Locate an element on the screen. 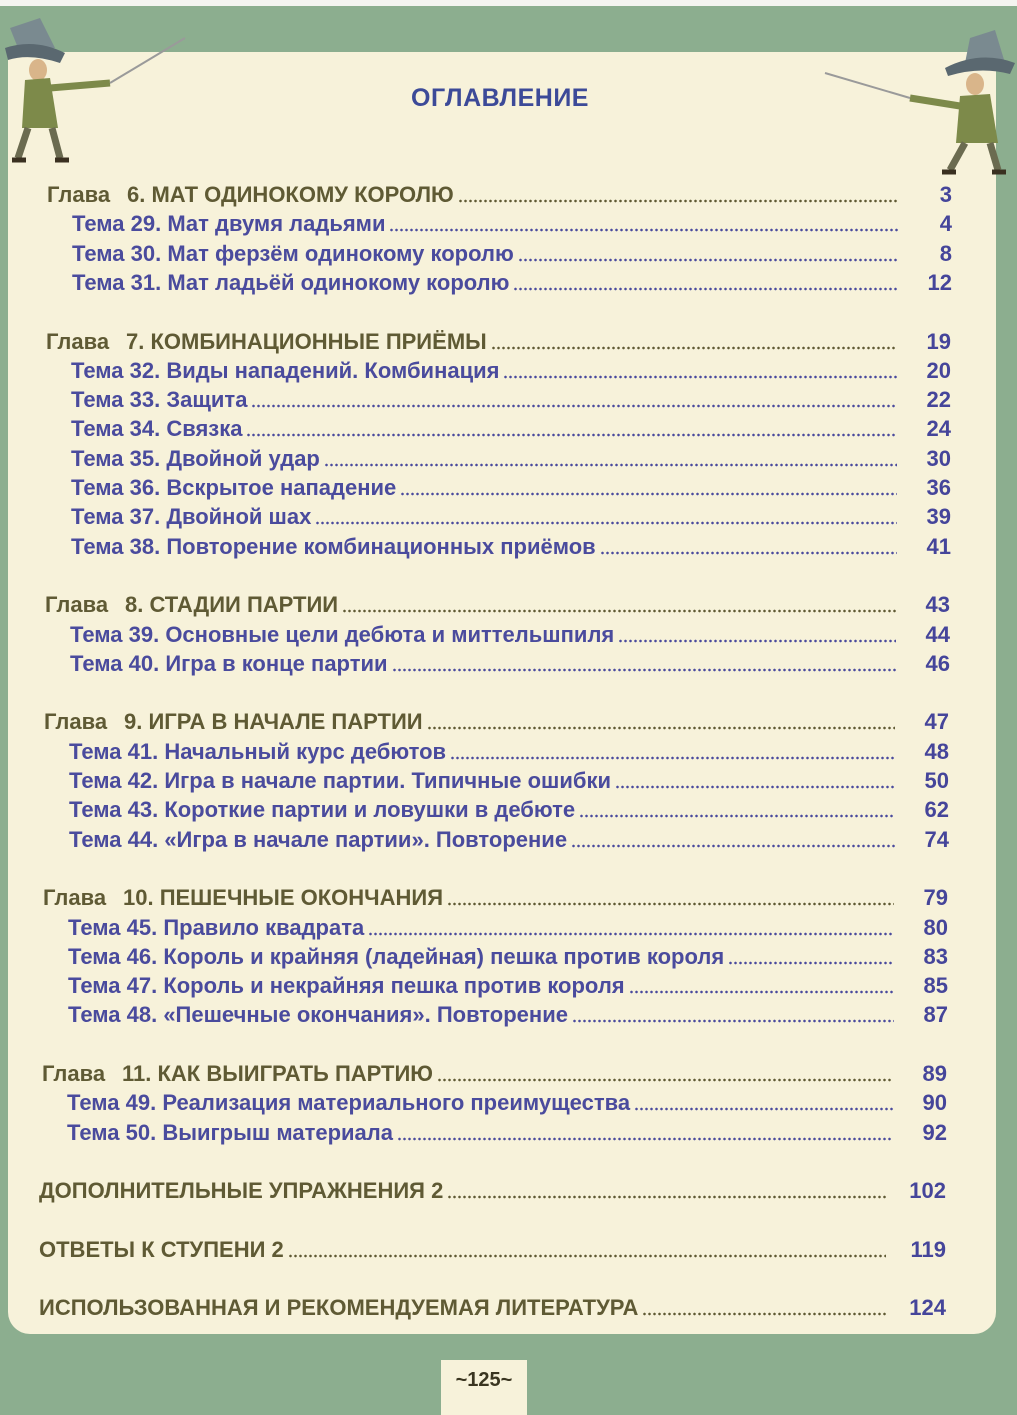 This screenshot has width=1017, height=1415. topic-entry: Тема 40. Игра в конце партии 46 is located at coordinates (510, 664).